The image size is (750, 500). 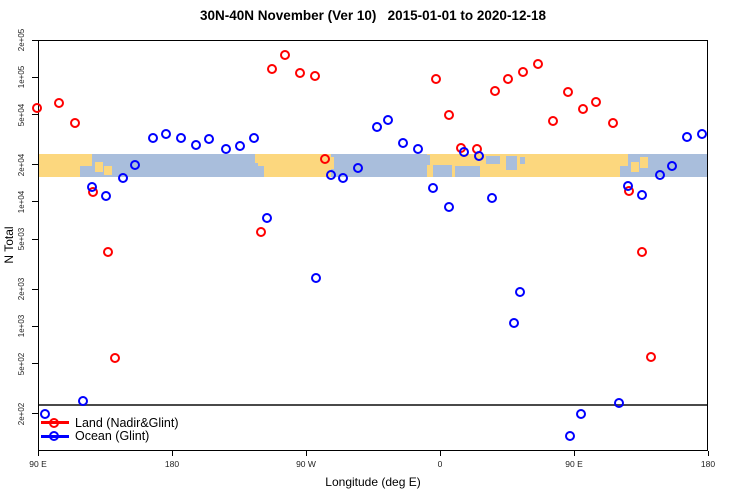 What do you see at coordinates (172, 464) in the screenshot?
I see `x-axis-tick-label: 180` at bounding box center [172, 464].